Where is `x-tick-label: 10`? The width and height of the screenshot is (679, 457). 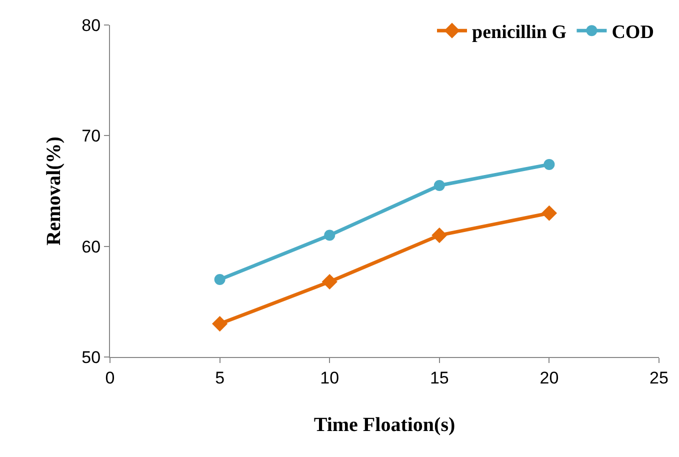
x-tick-label: 10 is located at coordinates (330, 378).